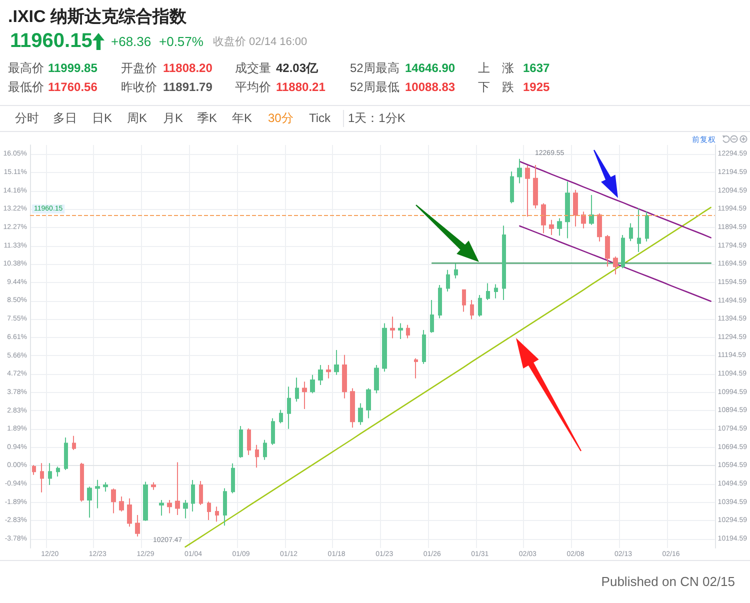 This screenshot has width=750, height=603. What do you see at coordinates (73, 87) in the screenshot?
I see `text: 11760.56` at bounding box center [73, 87].